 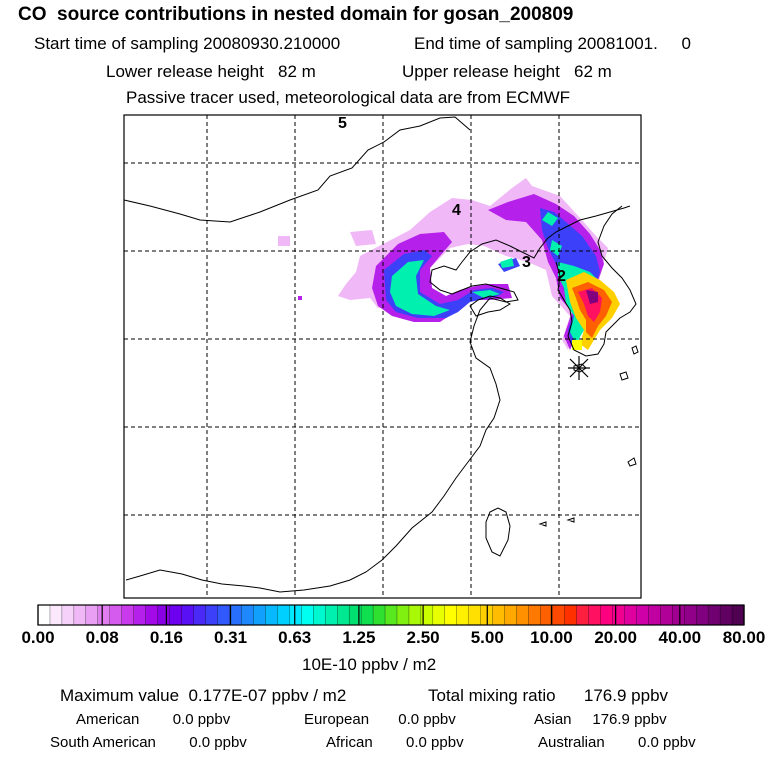 I want to click on island-jeju, so click(x=580, y=368).